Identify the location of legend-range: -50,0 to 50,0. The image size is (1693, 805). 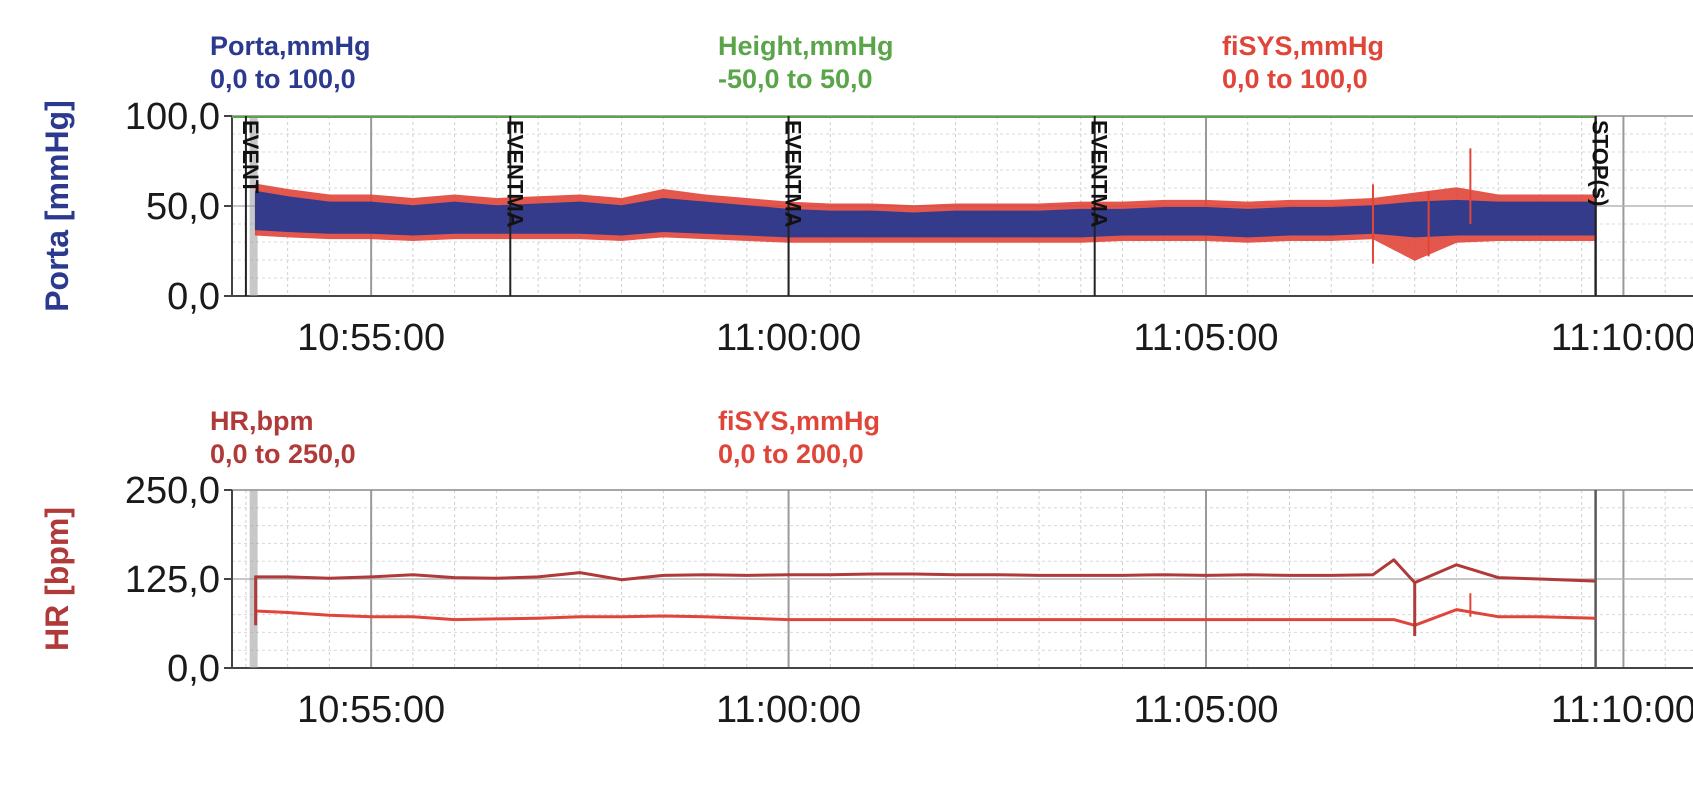
(795, 79).